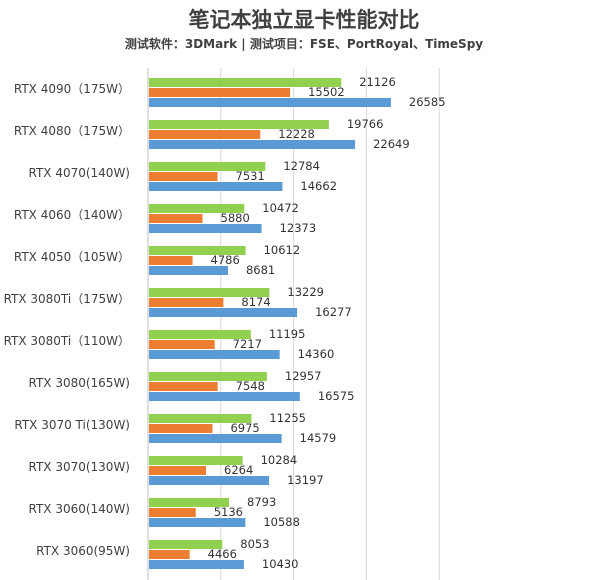  Describe the element at coordinates (326, 92) in the screenshot. I see `data-label: 15502` at that location.